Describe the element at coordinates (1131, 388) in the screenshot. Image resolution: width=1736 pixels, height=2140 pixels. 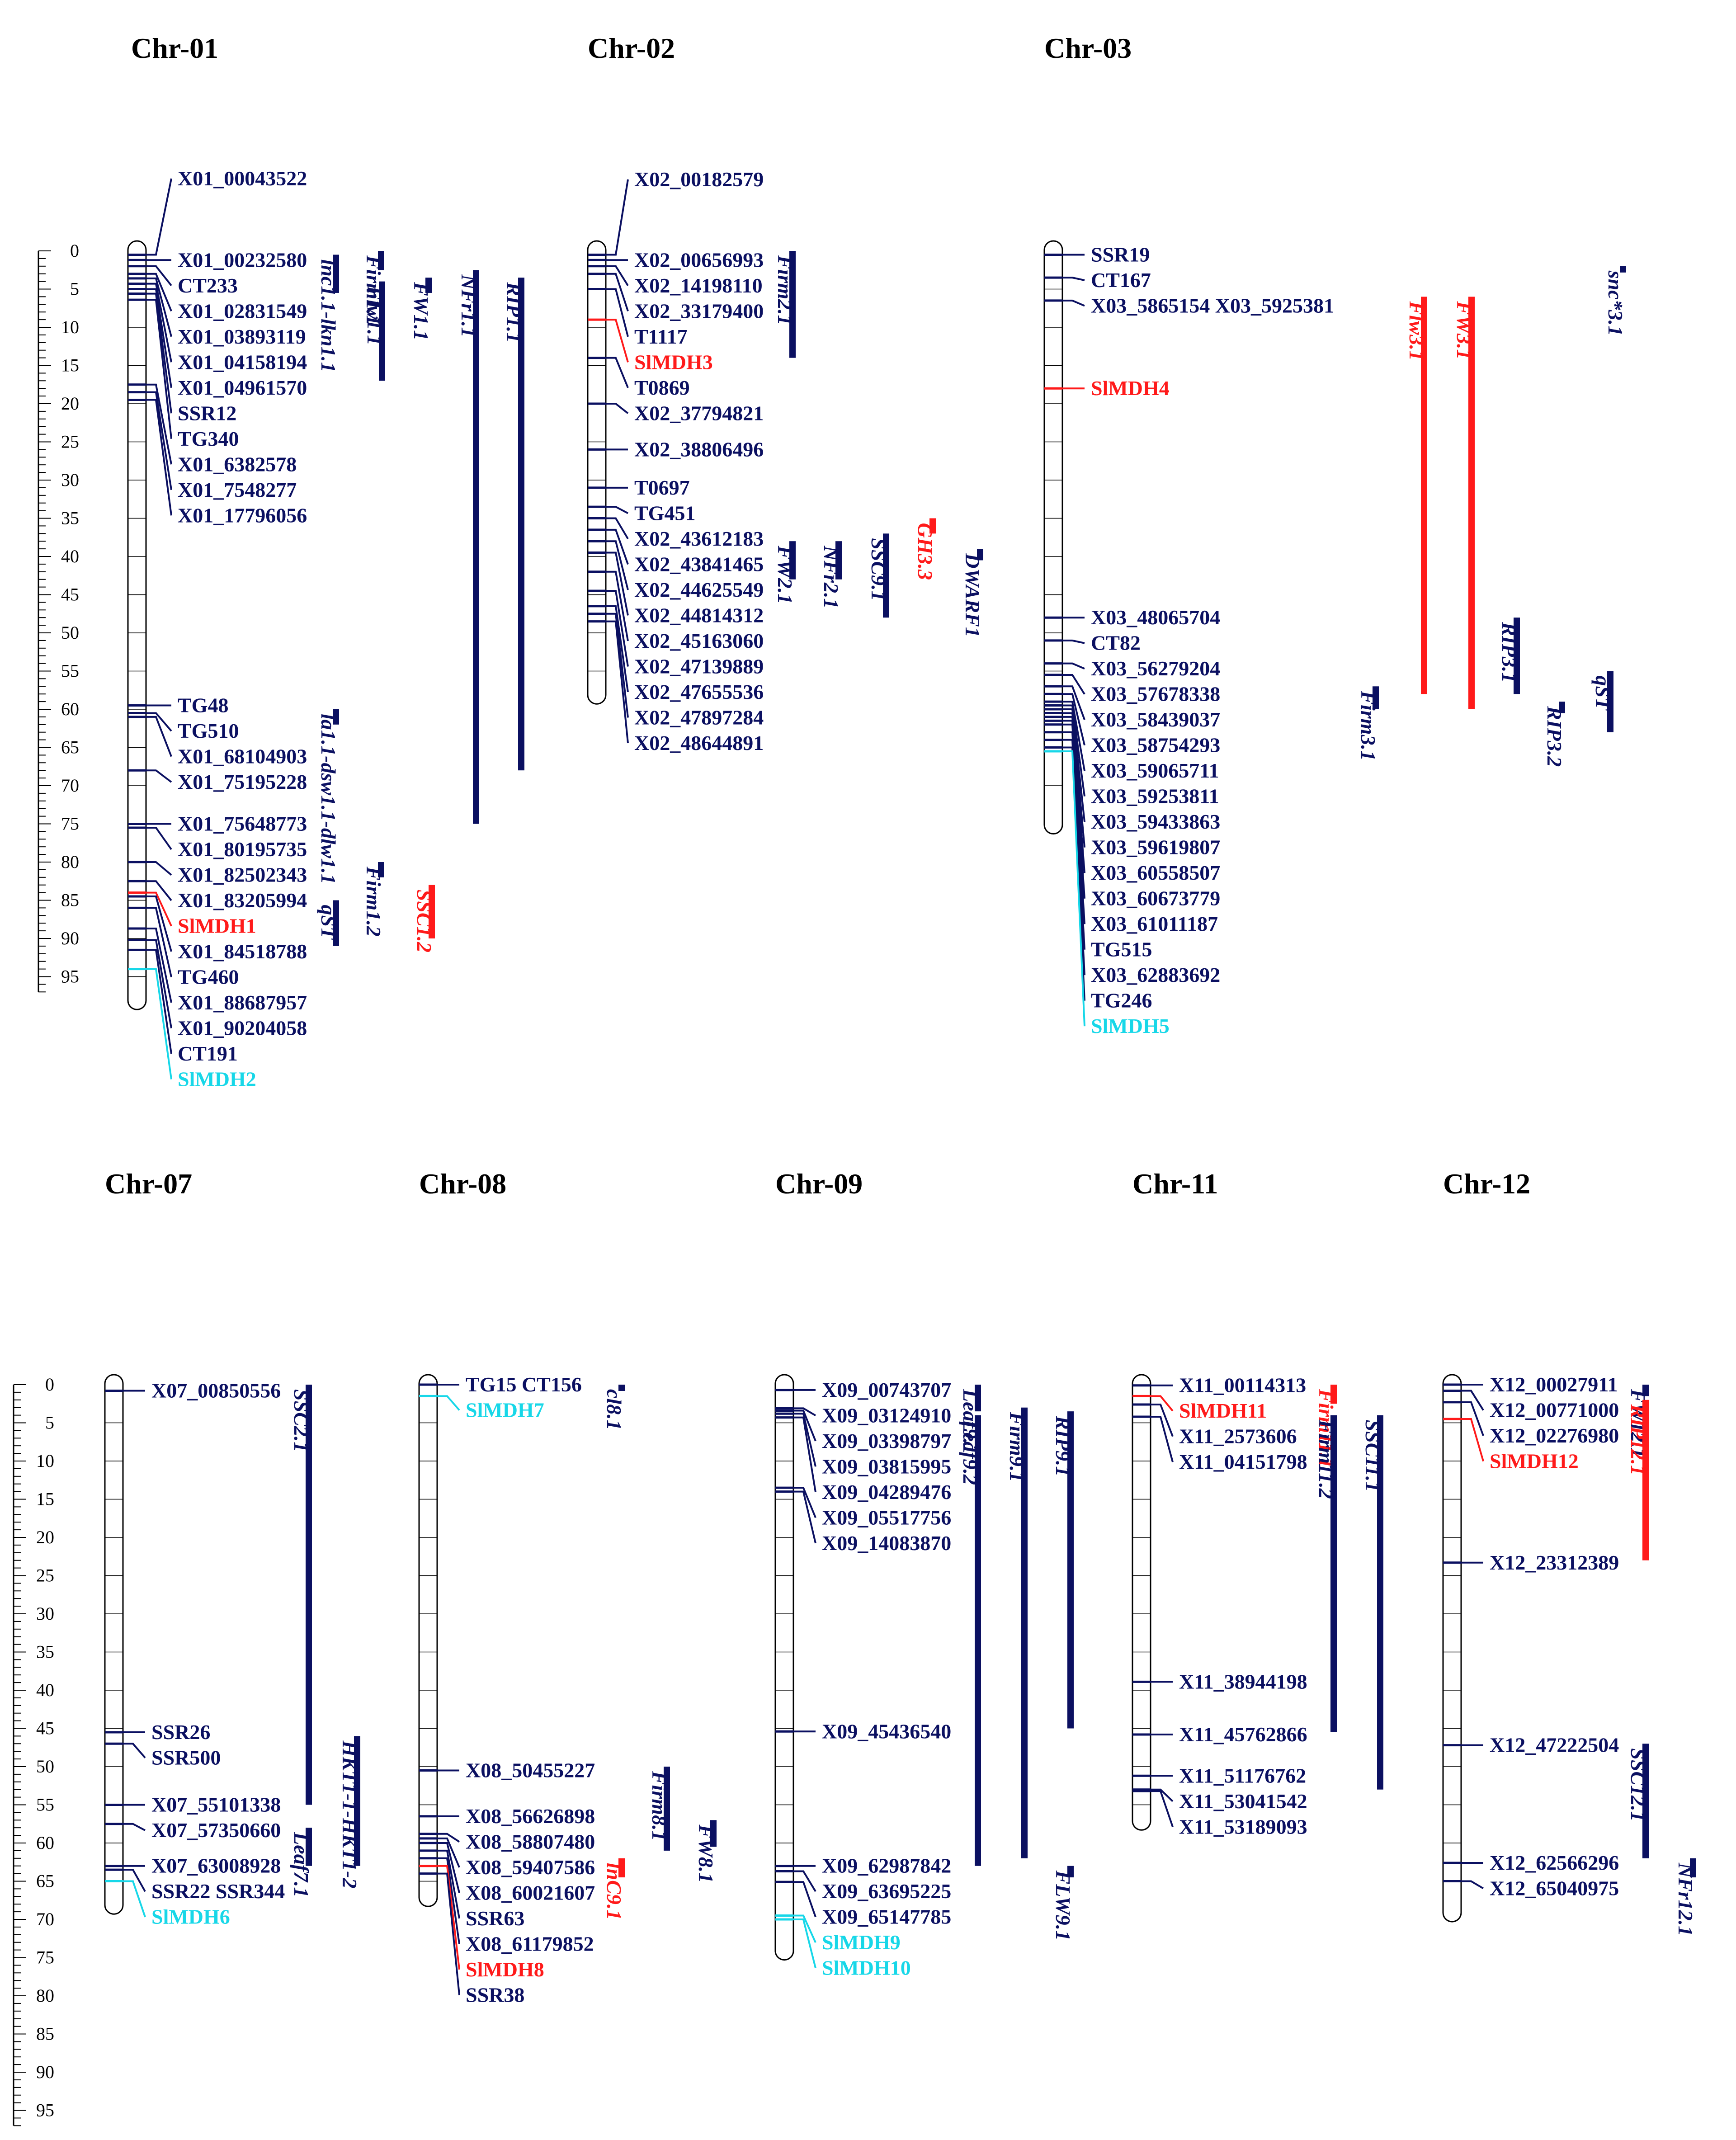
I see `marker-label: SlMDH4` at that location.